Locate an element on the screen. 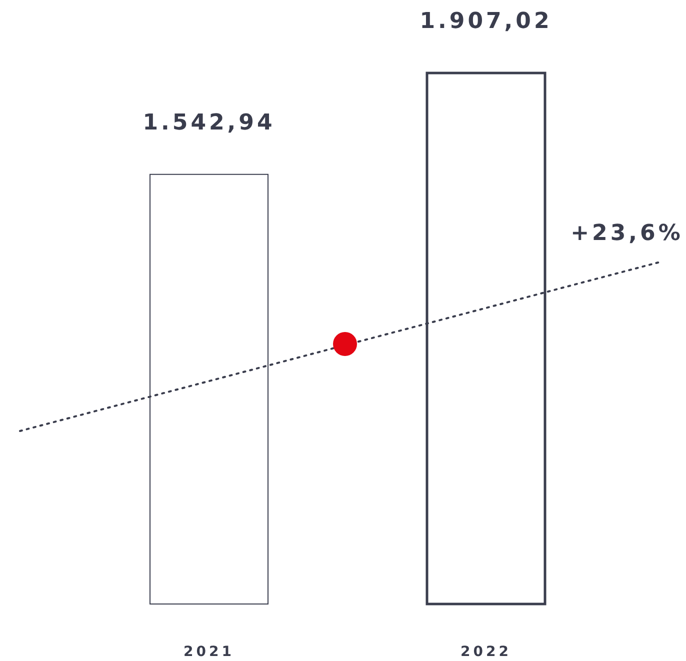 The image size is (686, 661). x-tick-label: 2022 is located at coordinates (486, 652).